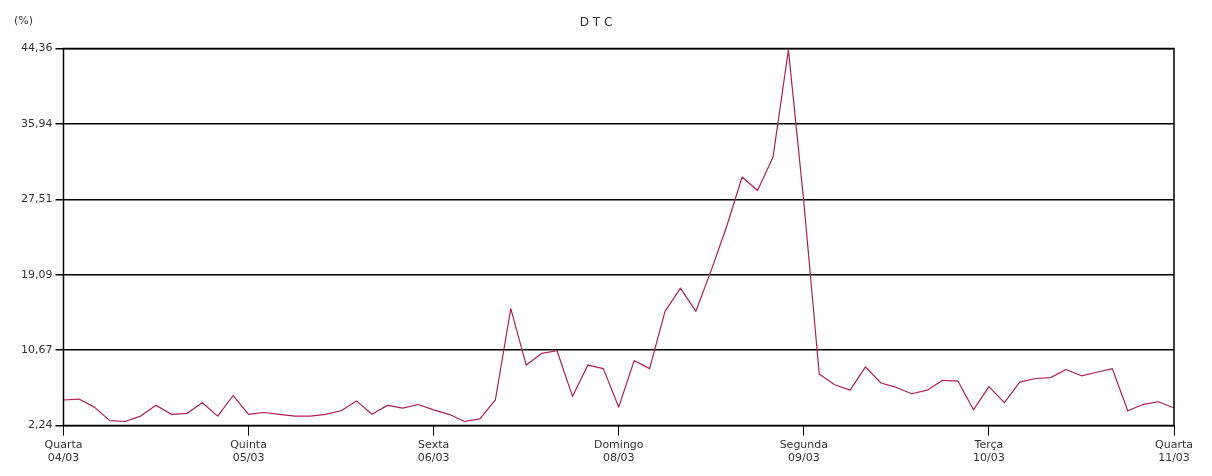 The height and width of the screenshot is (476, 1212). I want to click on y-tick-label: 19,09, so click(36, 274).